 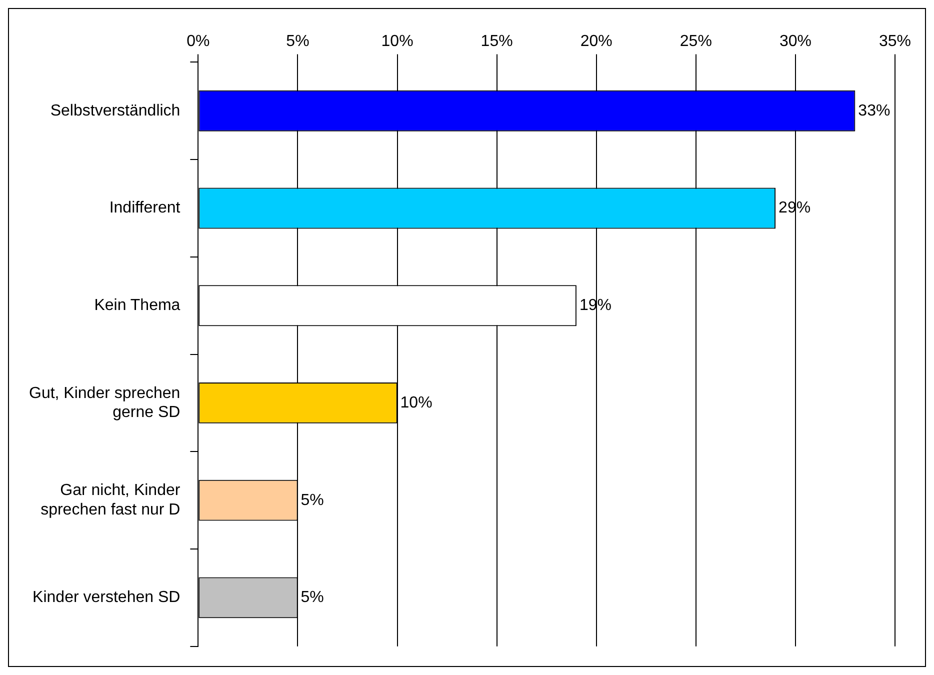 I want to click on y-tick-label: Kein Thema, so click(x=137, y=305).